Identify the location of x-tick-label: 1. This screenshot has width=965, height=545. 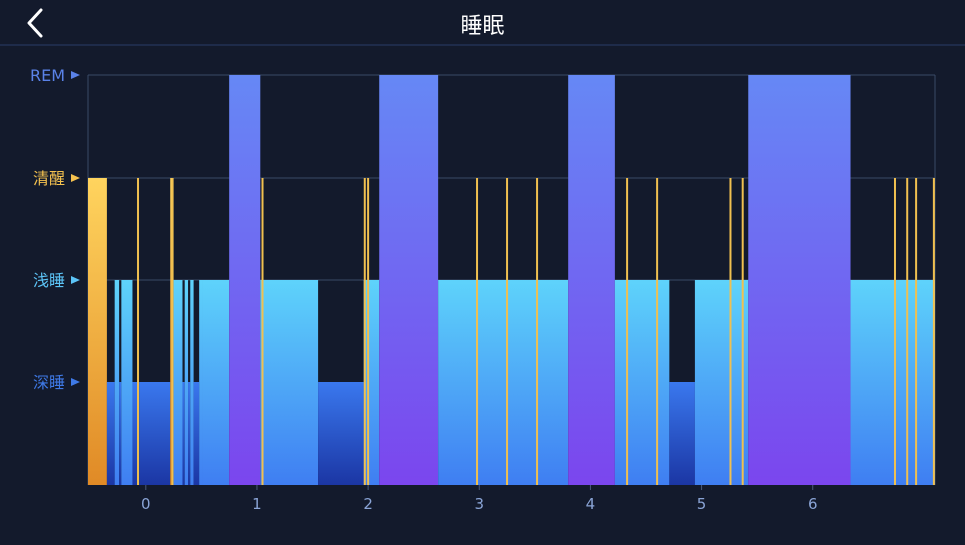
(257, 504).